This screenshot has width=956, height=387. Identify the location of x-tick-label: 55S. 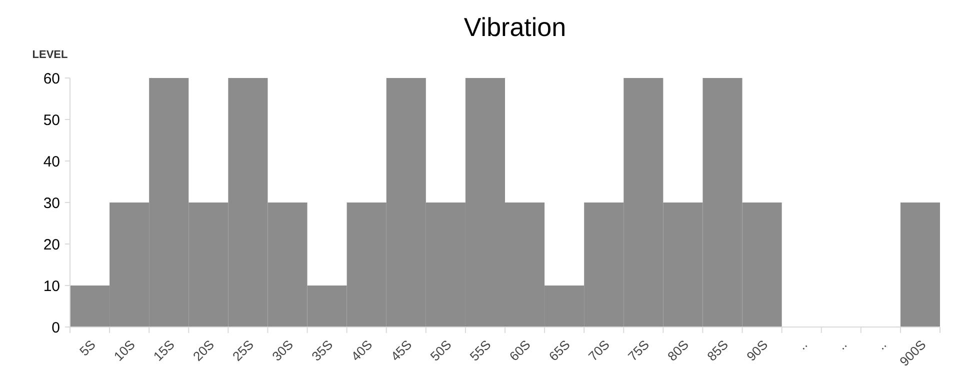
(480, 350).